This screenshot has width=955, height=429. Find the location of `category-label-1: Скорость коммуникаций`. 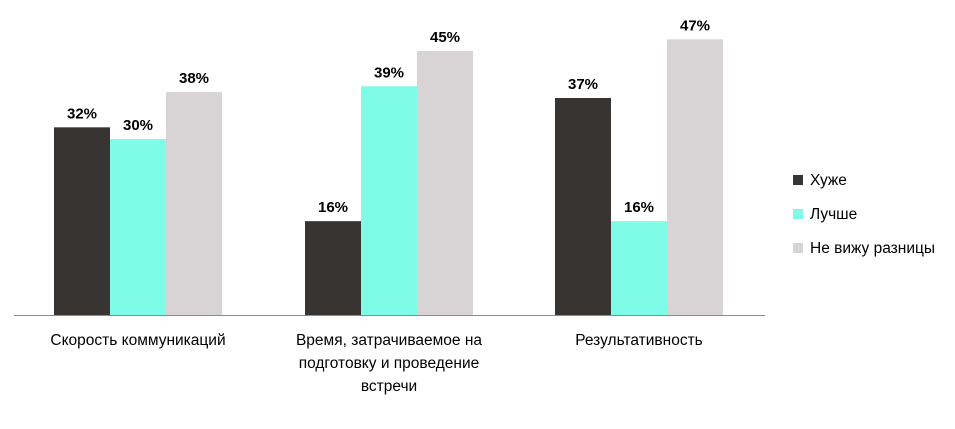

category-label-1: Скорость коммуникаций is located at coordinates (137, 340).